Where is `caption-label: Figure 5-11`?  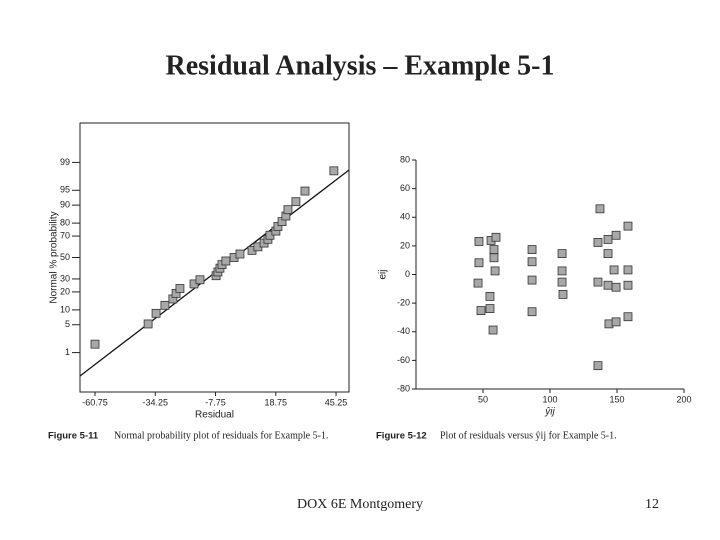
caption-label: Figure 5-11 is located at coordinates (73, 436).